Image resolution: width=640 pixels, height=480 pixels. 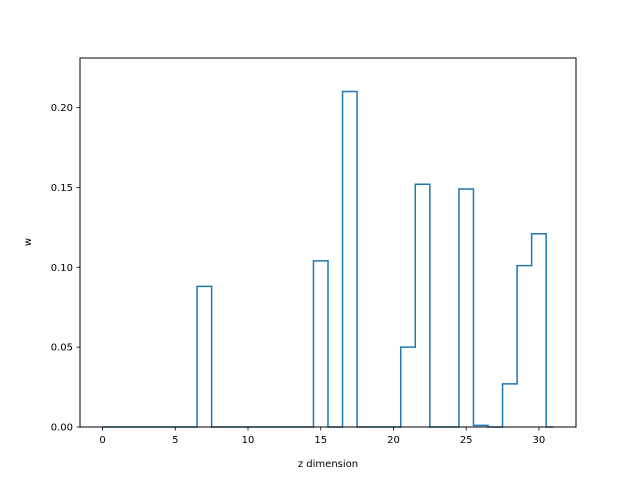 I want to click on y-tick-label: 0.00, so click(x=62, y=428).